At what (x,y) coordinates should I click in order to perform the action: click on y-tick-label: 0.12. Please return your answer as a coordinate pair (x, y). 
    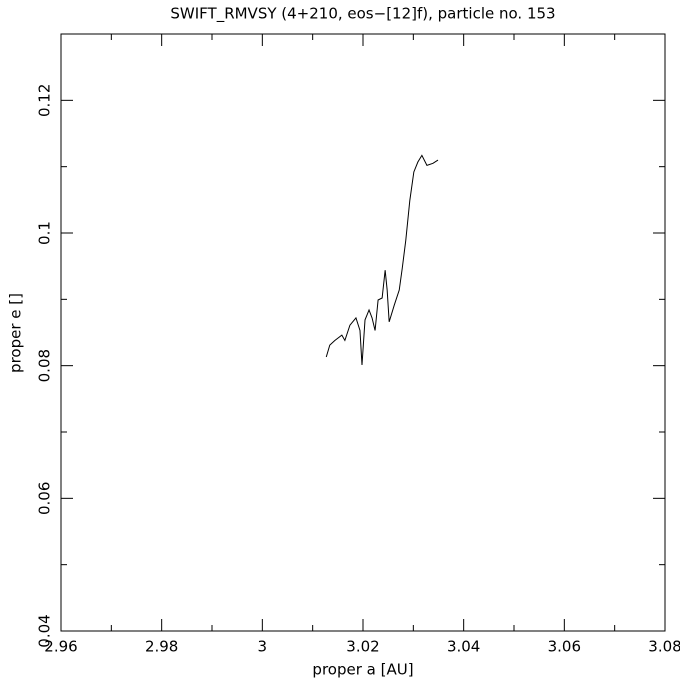
    Looking at the image, I should click on (45, 100).